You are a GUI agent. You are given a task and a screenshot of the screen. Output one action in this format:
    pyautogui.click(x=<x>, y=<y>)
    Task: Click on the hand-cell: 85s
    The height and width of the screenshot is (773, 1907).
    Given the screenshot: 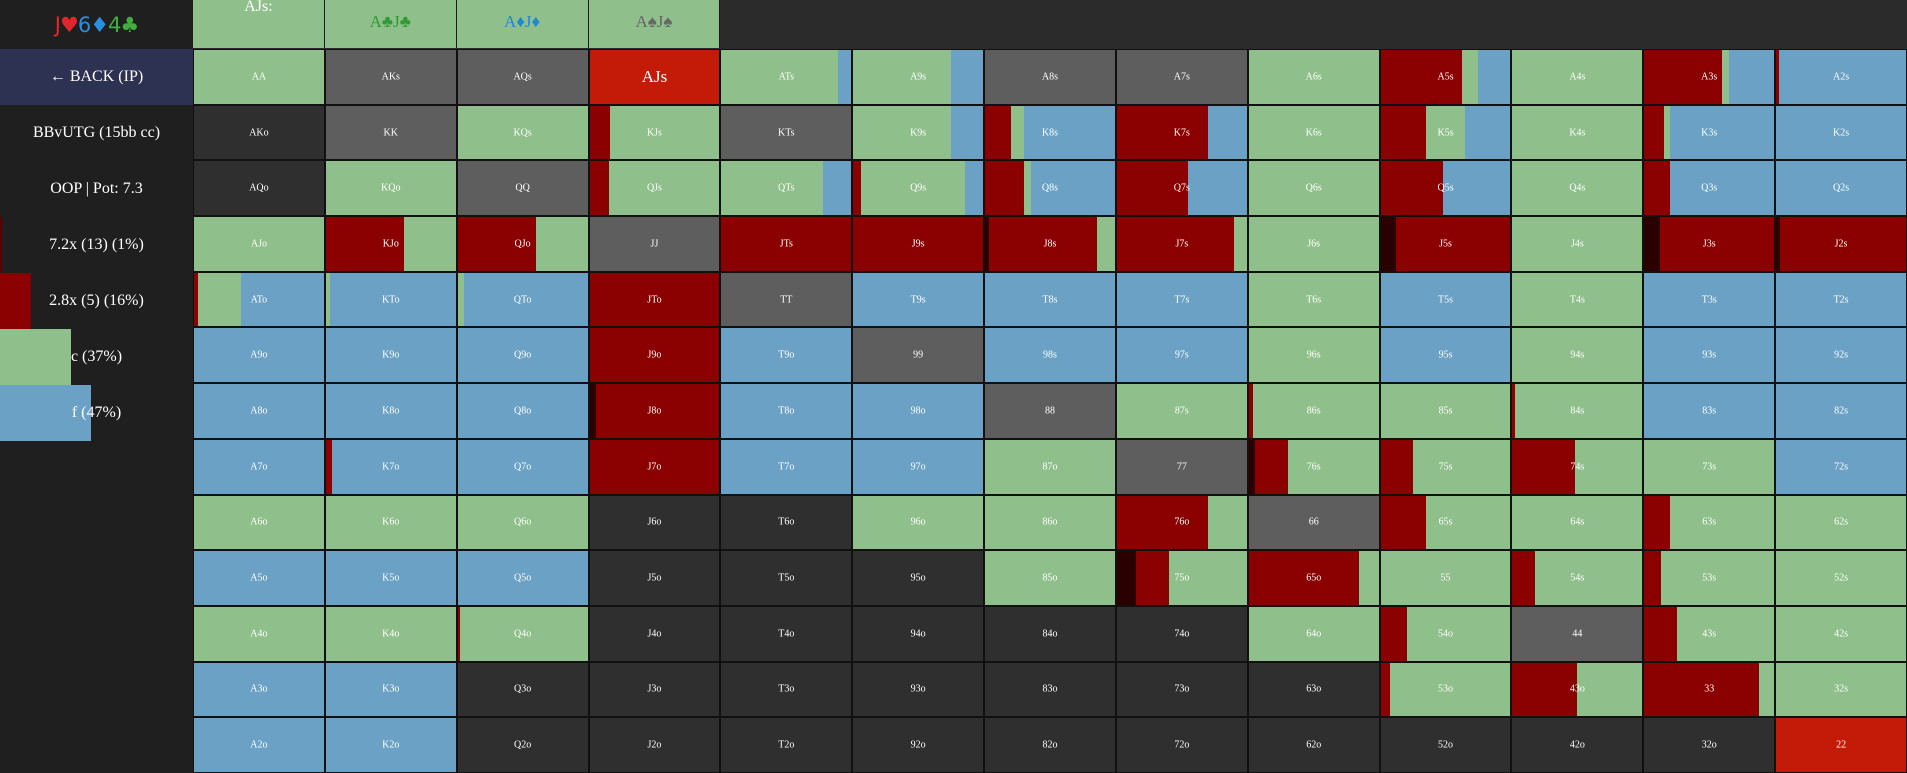 What is the action you would take?
    pyautogui.click(x=1445, y=411)
    